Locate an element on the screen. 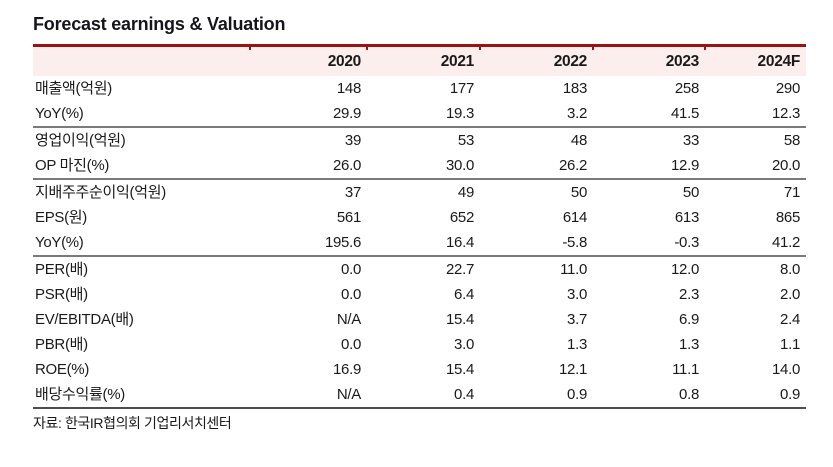  row-value: 39 is located at coordinates (352, 140).